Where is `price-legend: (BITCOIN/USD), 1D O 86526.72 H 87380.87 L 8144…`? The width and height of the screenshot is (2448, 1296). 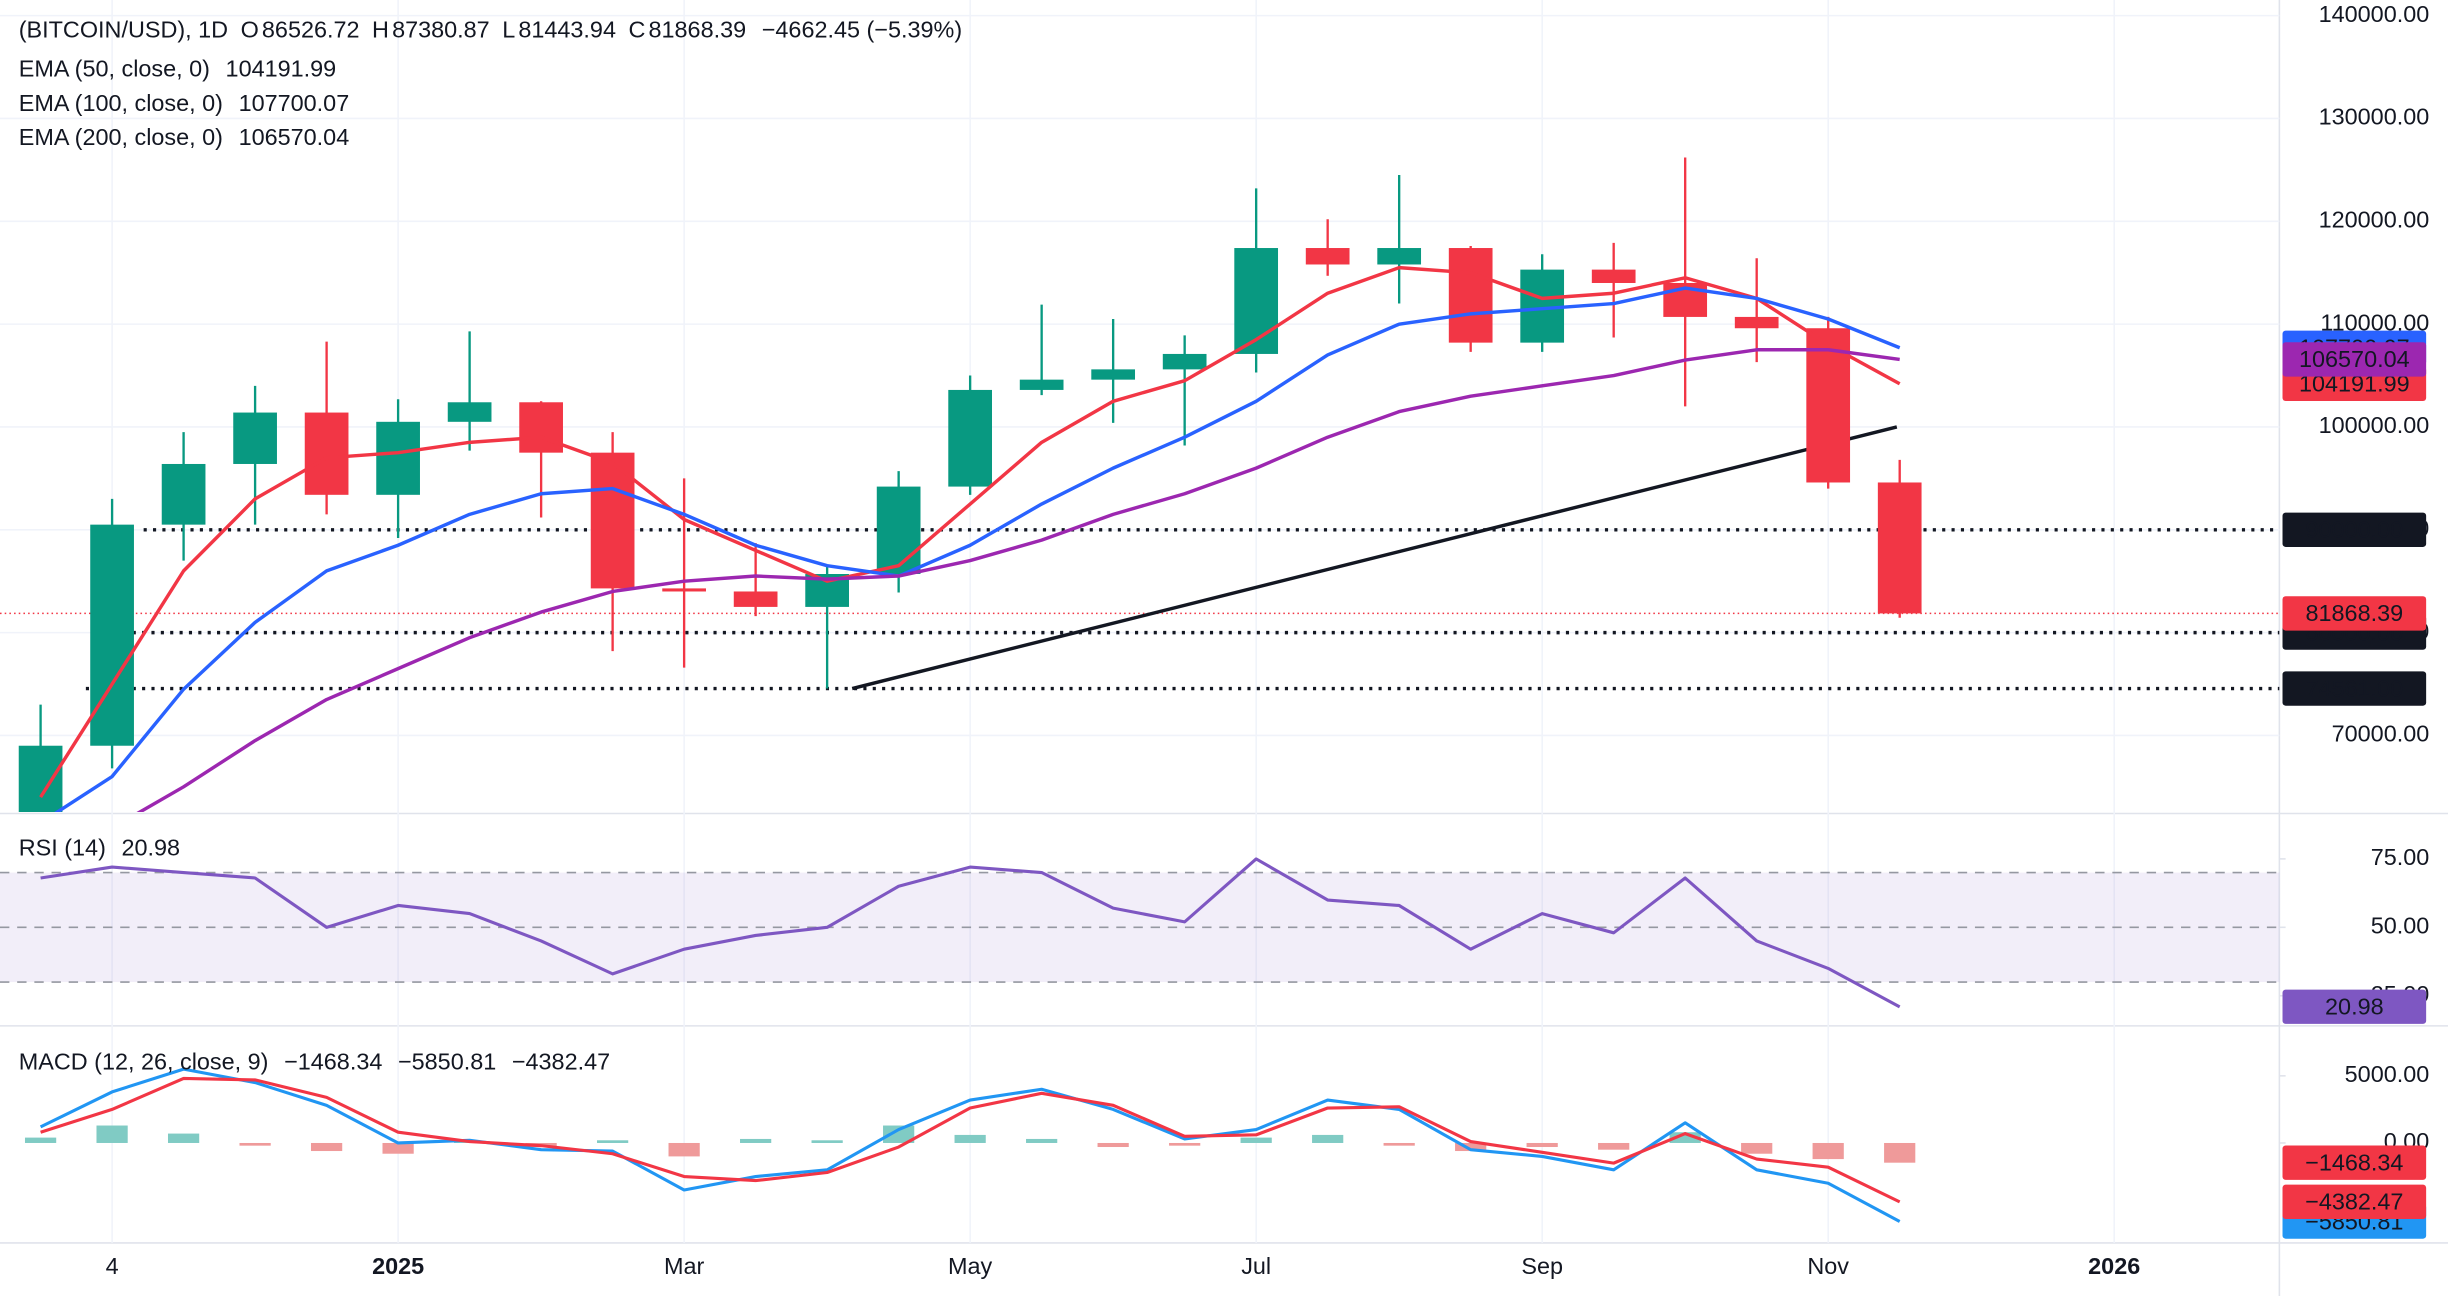
price-legend: (BITCOIN/USD), 1D O 86526.72 H 87380.87 L 8144… is located at coordinates (490, 83).